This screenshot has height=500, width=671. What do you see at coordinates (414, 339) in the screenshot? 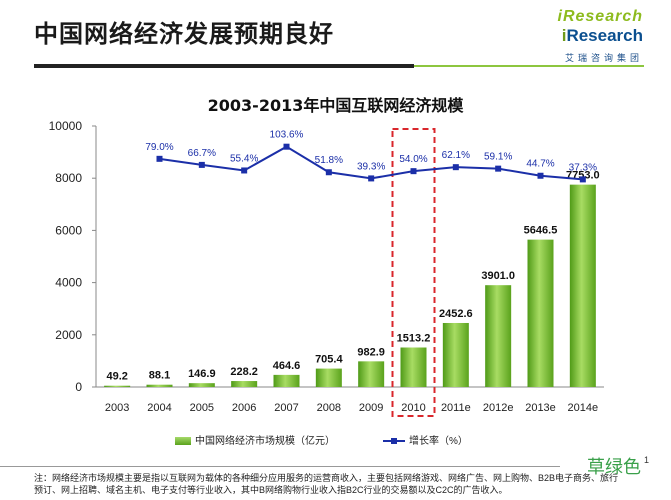
I see `bar-value-label: 1513.2` at bounding box center [414, 339].